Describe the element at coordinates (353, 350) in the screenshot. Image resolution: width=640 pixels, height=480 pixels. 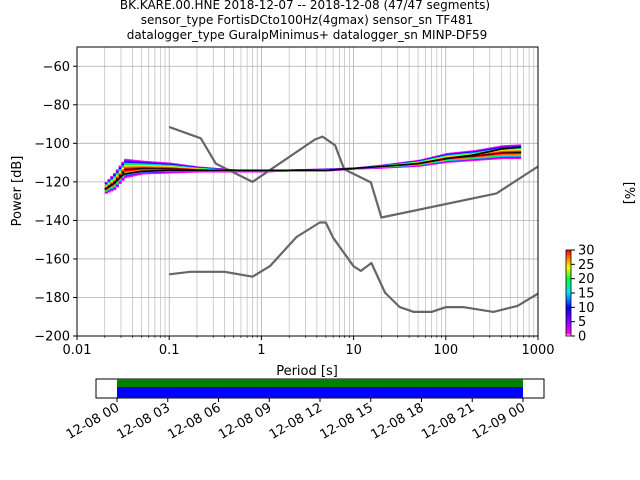
I see `x-tick-label: 10` at that location.